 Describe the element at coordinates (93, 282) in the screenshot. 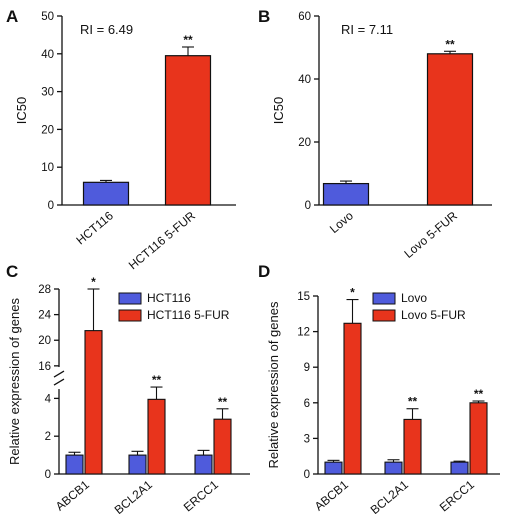

I see `panel-c-significance: *` at that location.